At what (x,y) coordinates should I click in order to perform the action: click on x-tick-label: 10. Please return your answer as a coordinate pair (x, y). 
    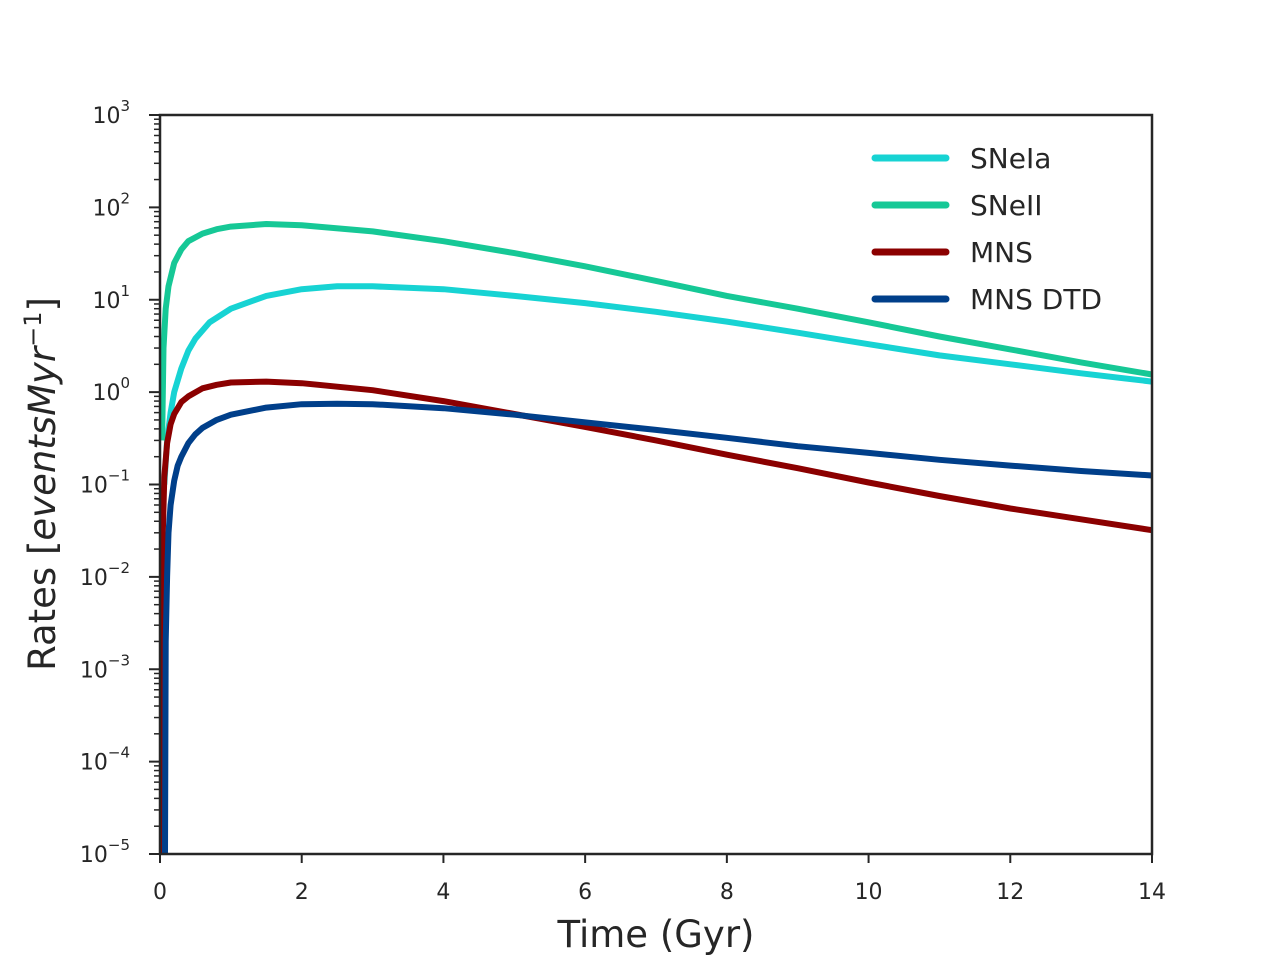
    Looking at the image, I should click on (869, 892).